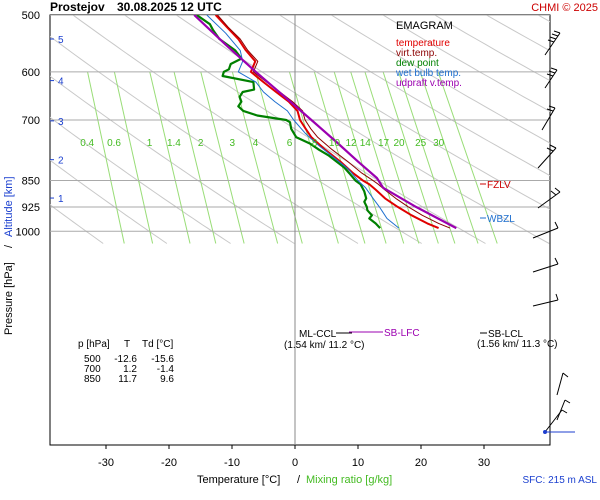  I want to click on mixing-ratio-label: 2, so click(201, 143).